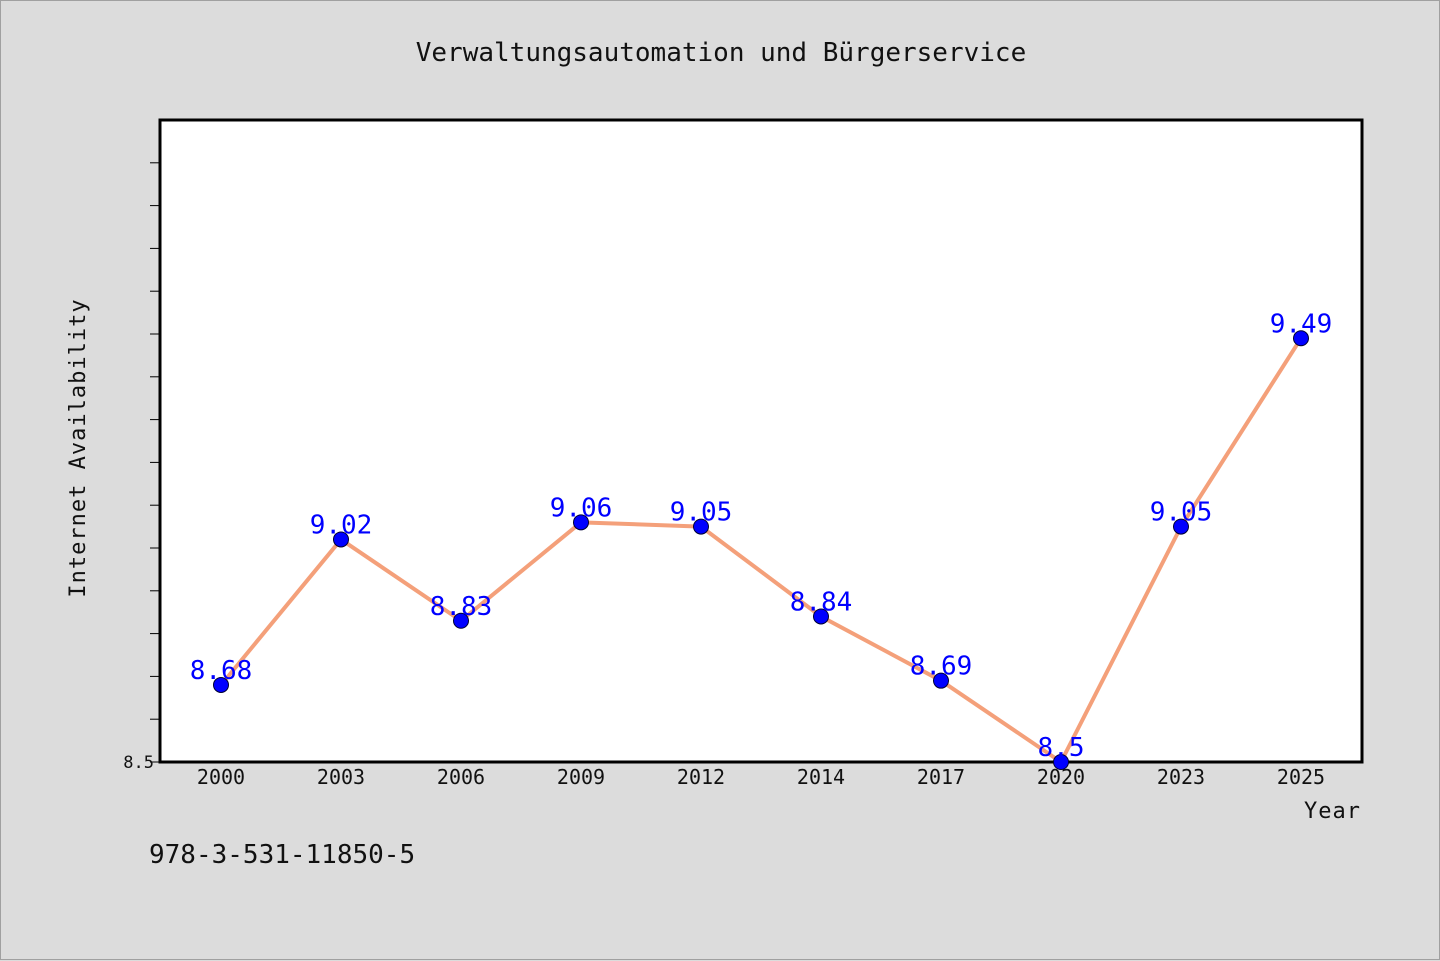 The image size is (1440, 961). What do you see at coordinates (821, 777) in the screenshot?
I see `x-tick-label: 2014` at bounding box center [821, 777].